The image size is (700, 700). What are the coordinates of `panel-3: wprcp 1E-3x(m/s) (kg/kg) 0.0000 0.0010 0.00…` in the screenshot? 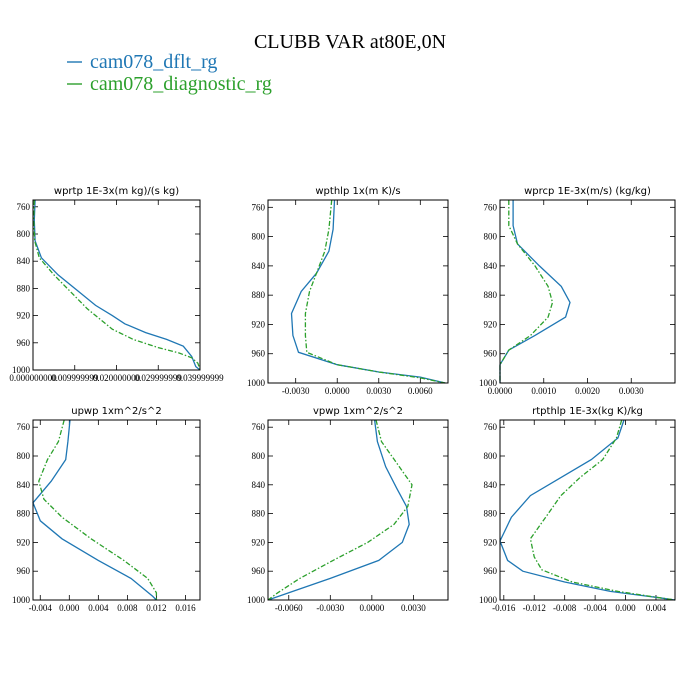 It's located at (577, 291).